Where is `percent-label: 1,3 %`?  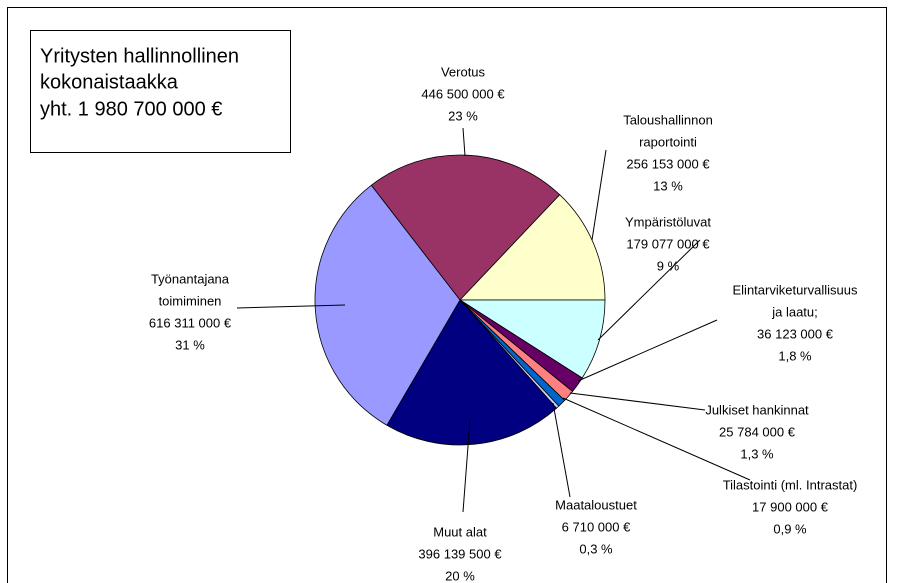
percent-label: 1,3 % is located at coordinates (757, 453).